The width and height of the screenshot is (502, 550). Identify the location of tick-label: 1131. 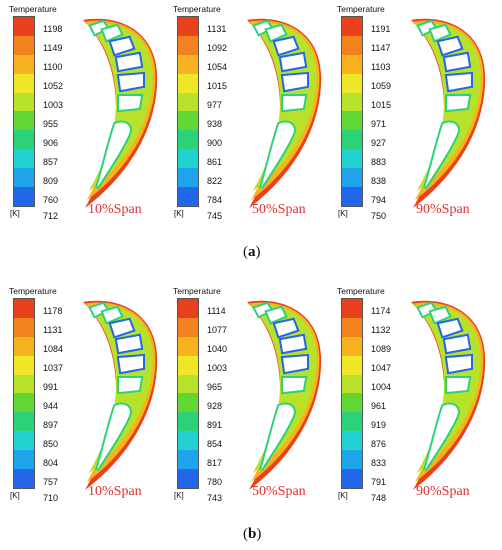
(217, 29).